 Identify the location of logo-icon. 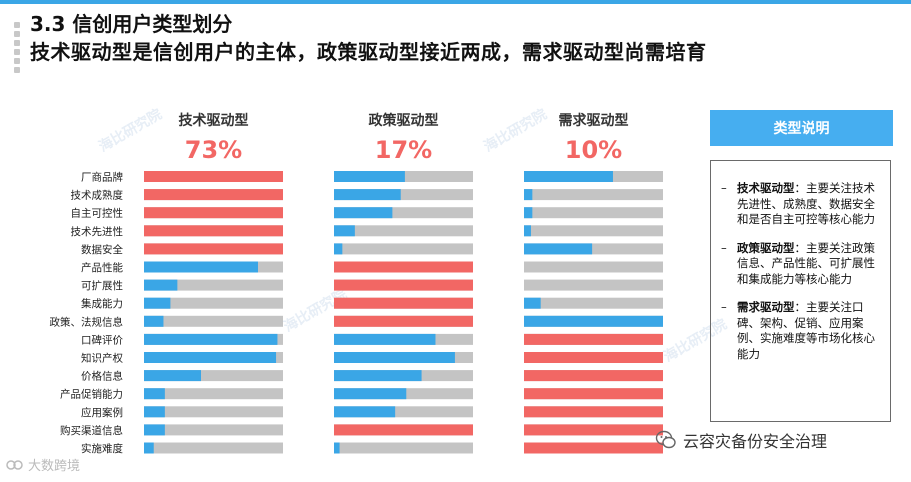
(14, 464).